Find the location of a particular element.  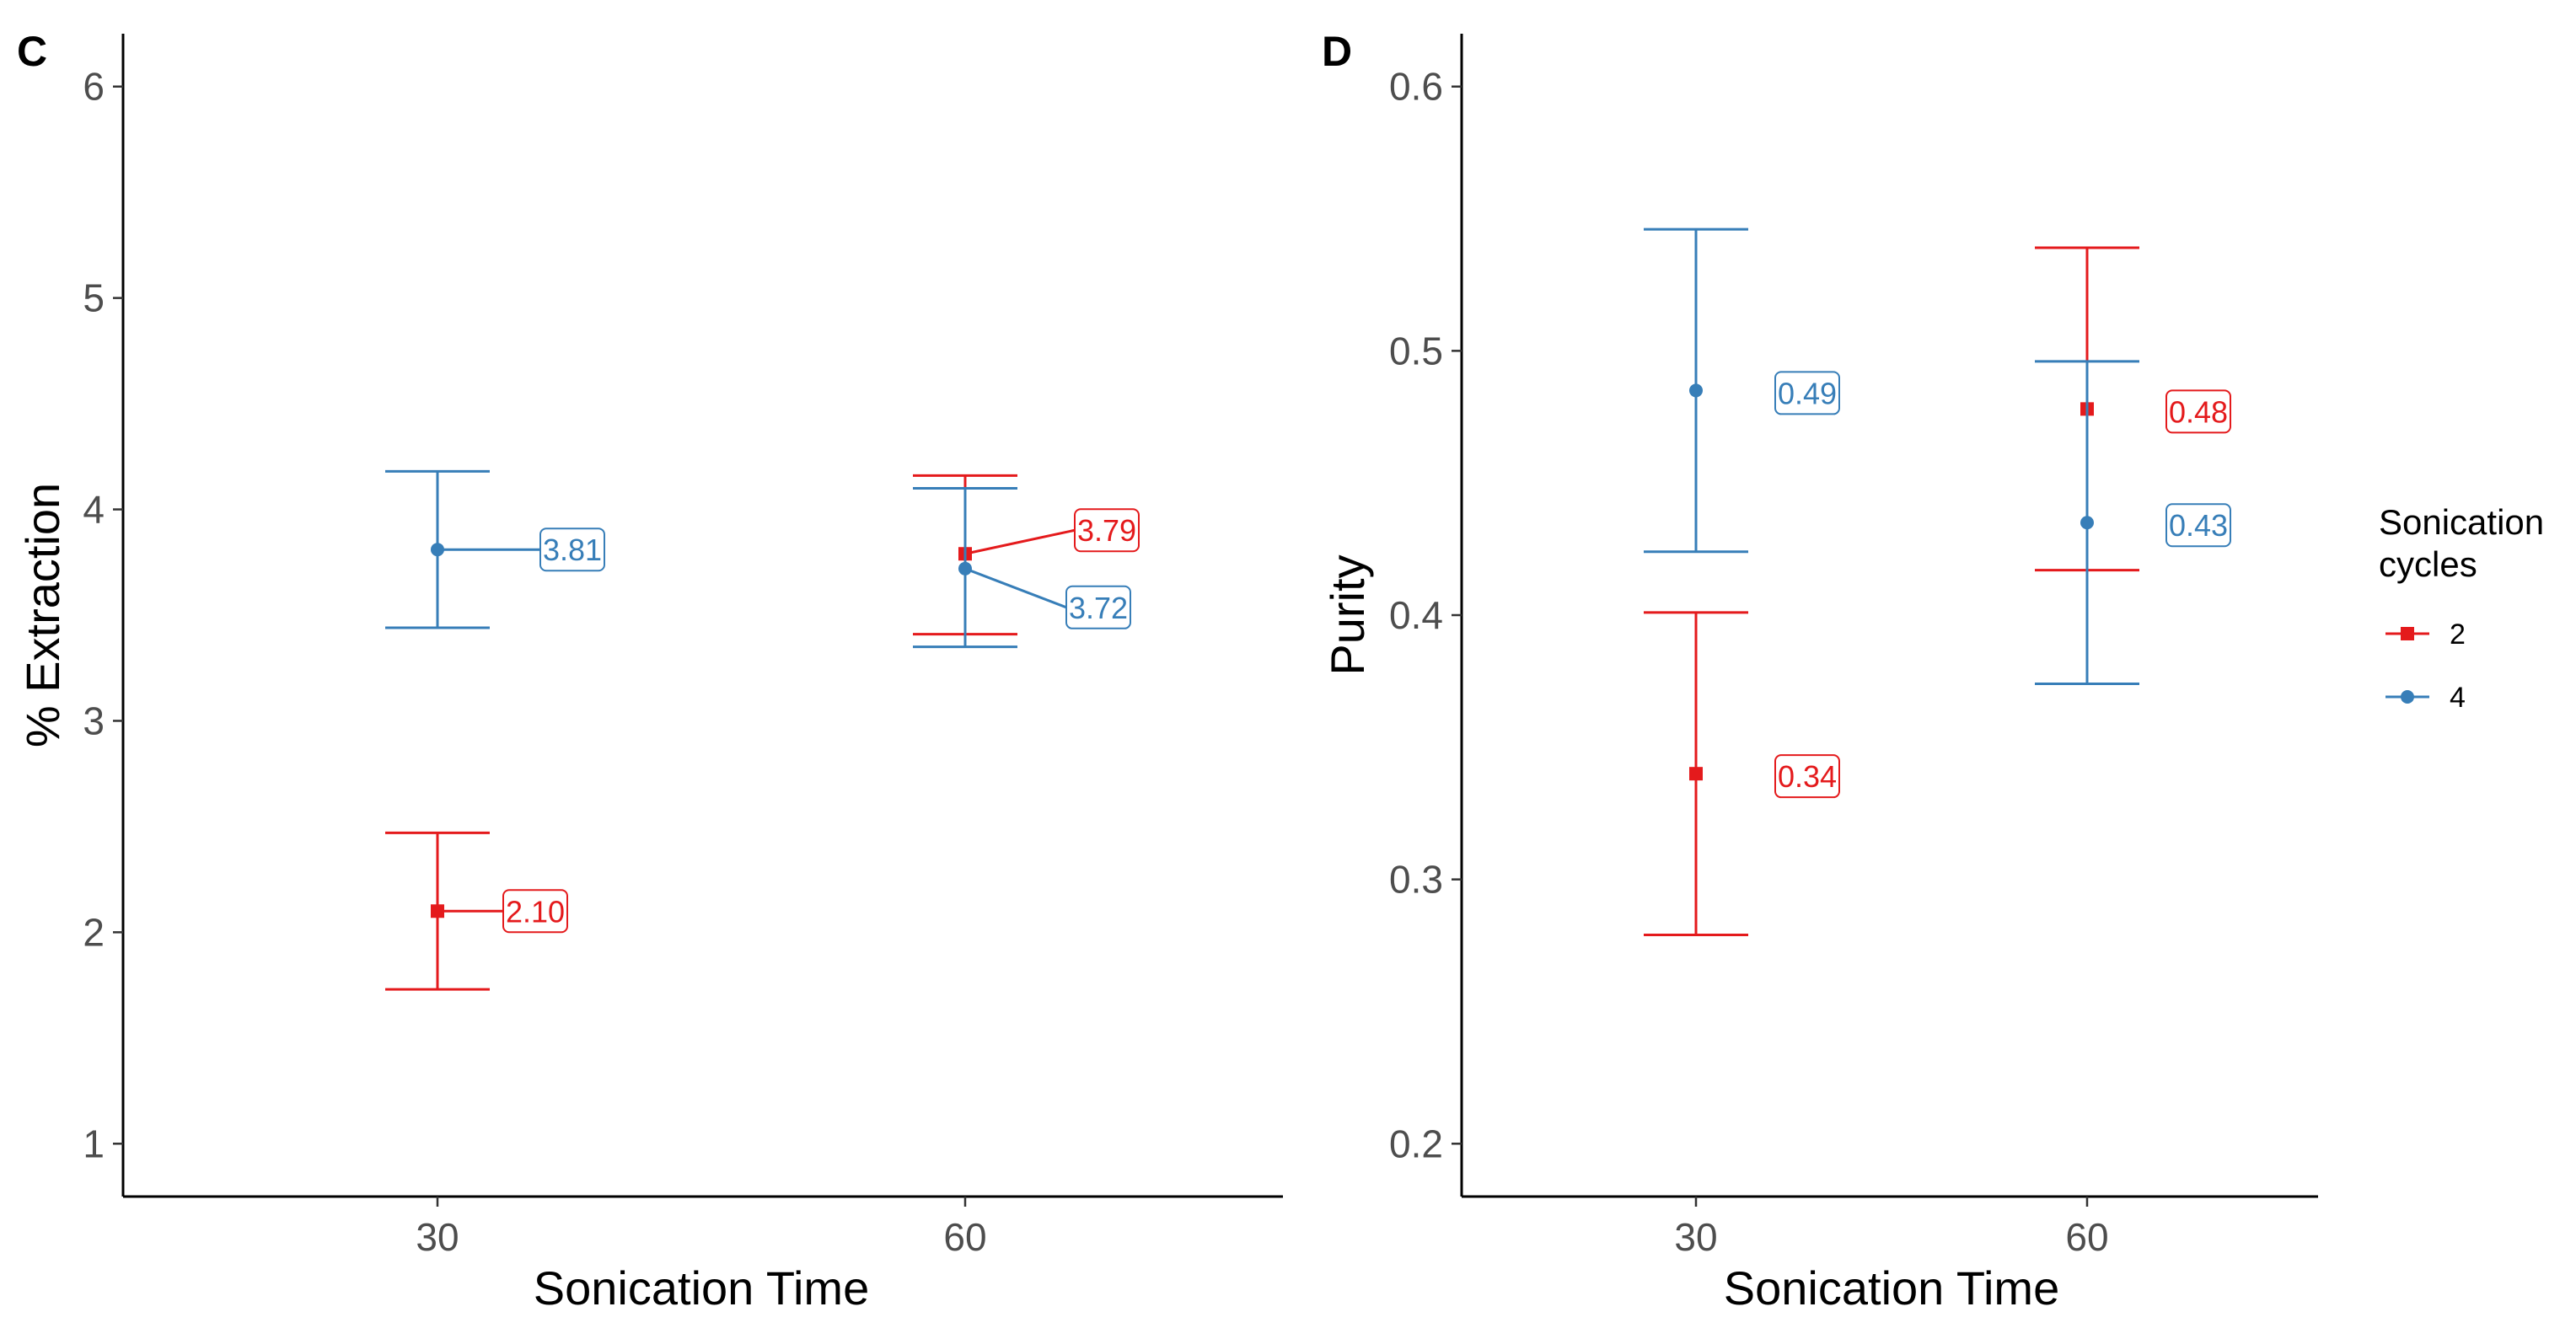

data-label: 0.49 is located at coordinates (1807, 393).